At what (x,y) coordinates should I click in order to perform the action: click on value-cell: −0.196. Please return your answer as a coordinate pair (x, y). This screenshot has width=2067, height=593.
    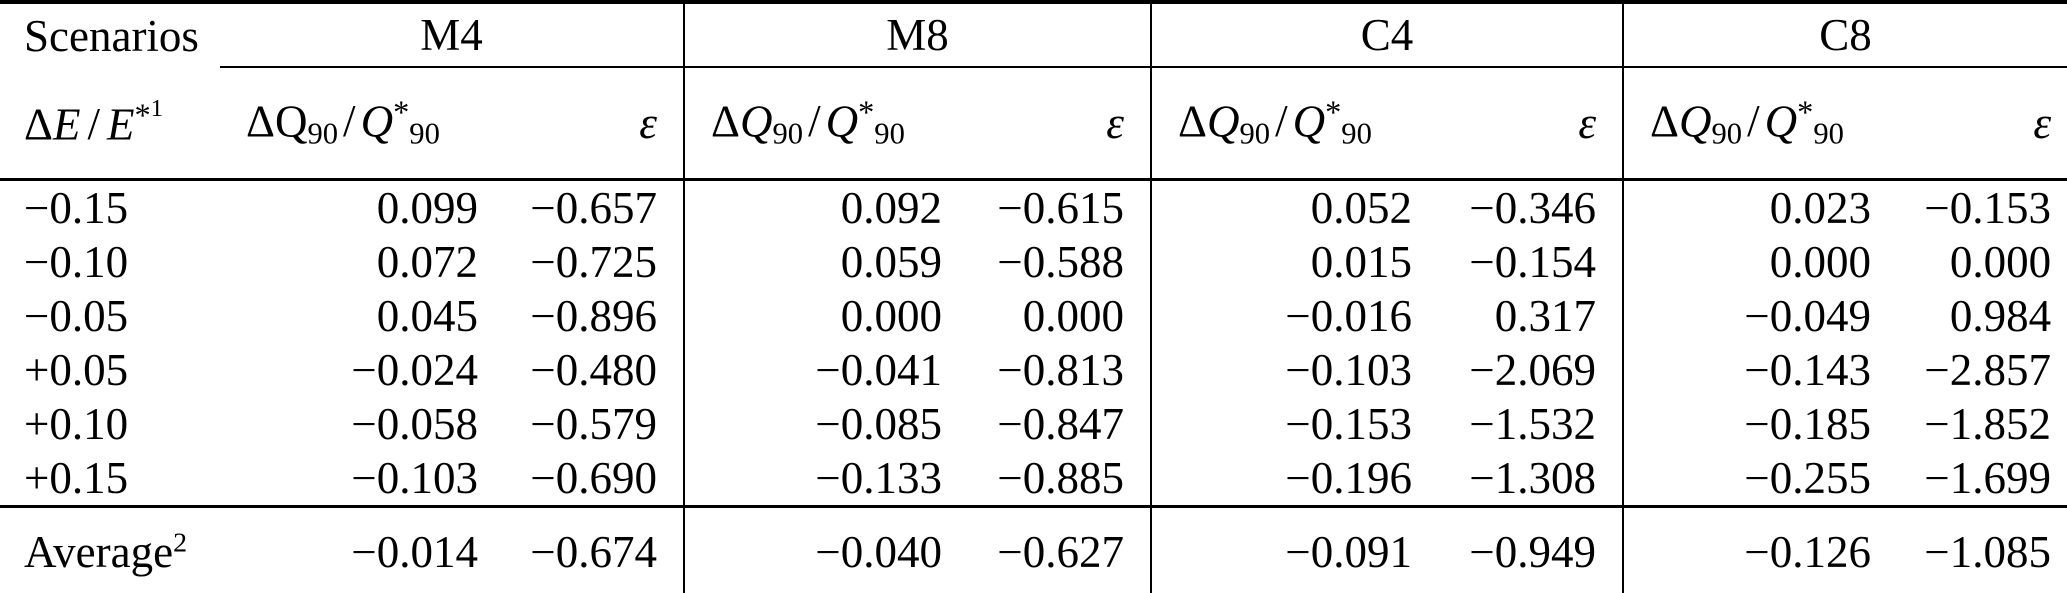
    Looking at the image, I should click on (1288, 479).